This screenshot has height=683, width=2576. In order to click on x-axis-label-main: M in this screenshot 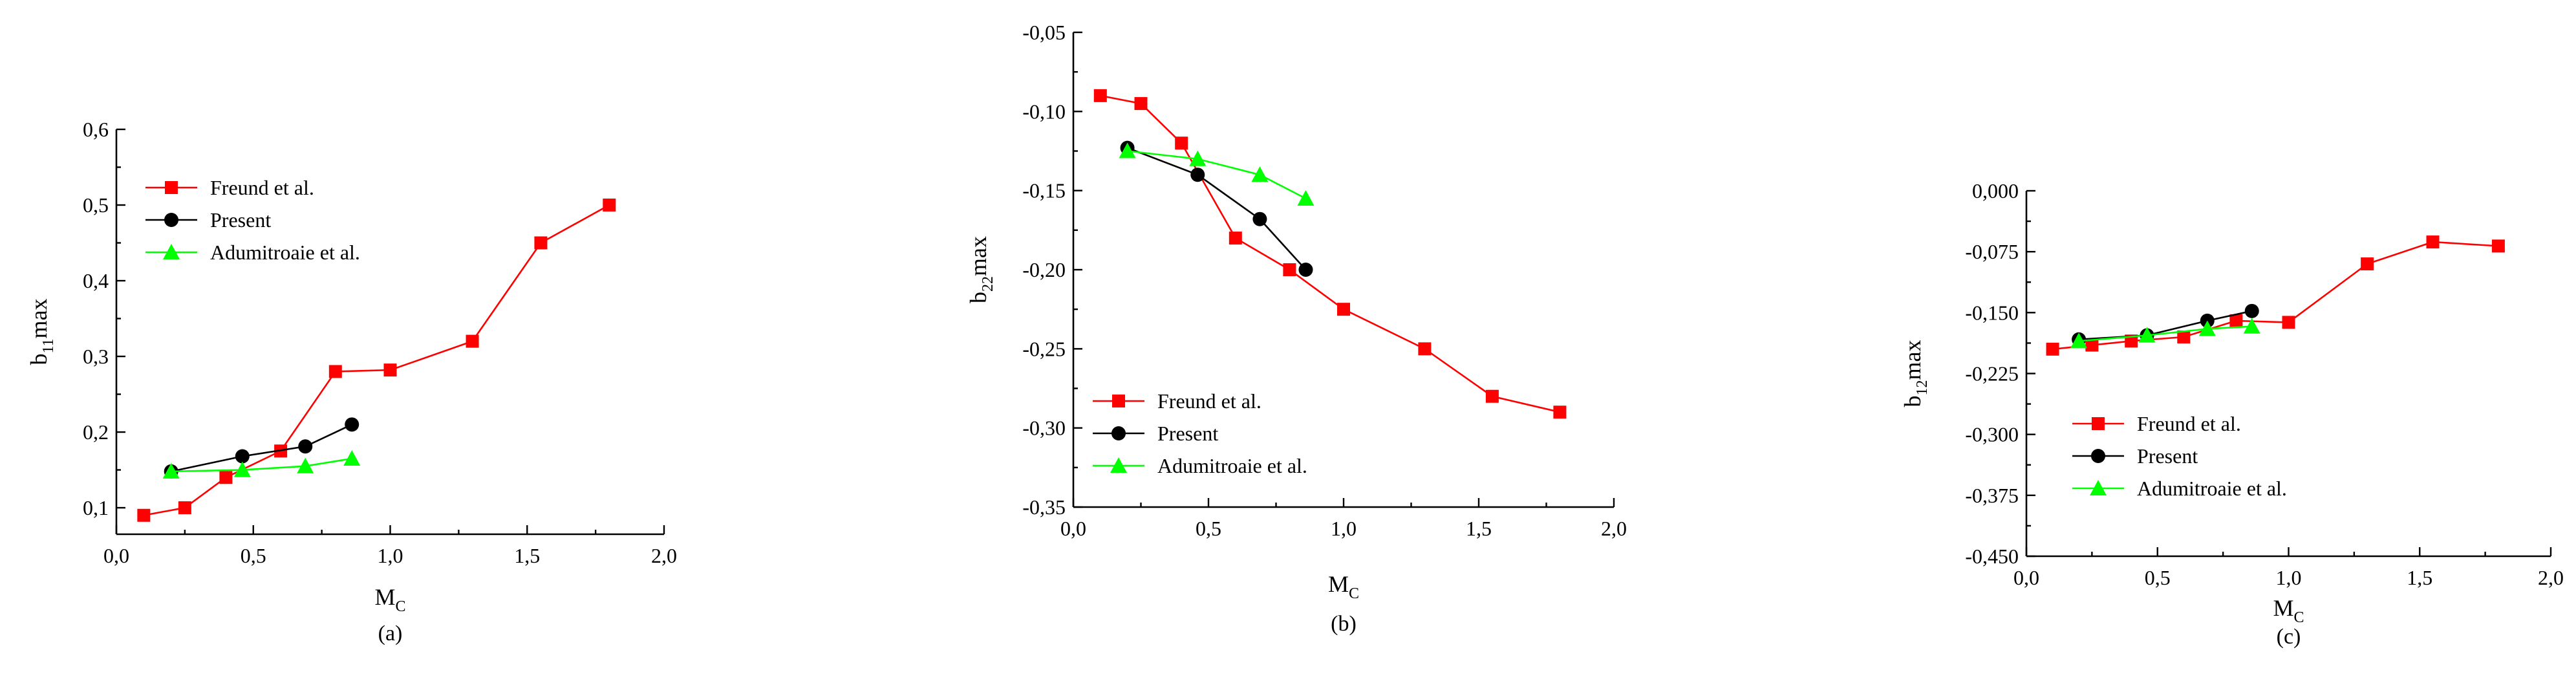, I will do `click(384, 597)`.